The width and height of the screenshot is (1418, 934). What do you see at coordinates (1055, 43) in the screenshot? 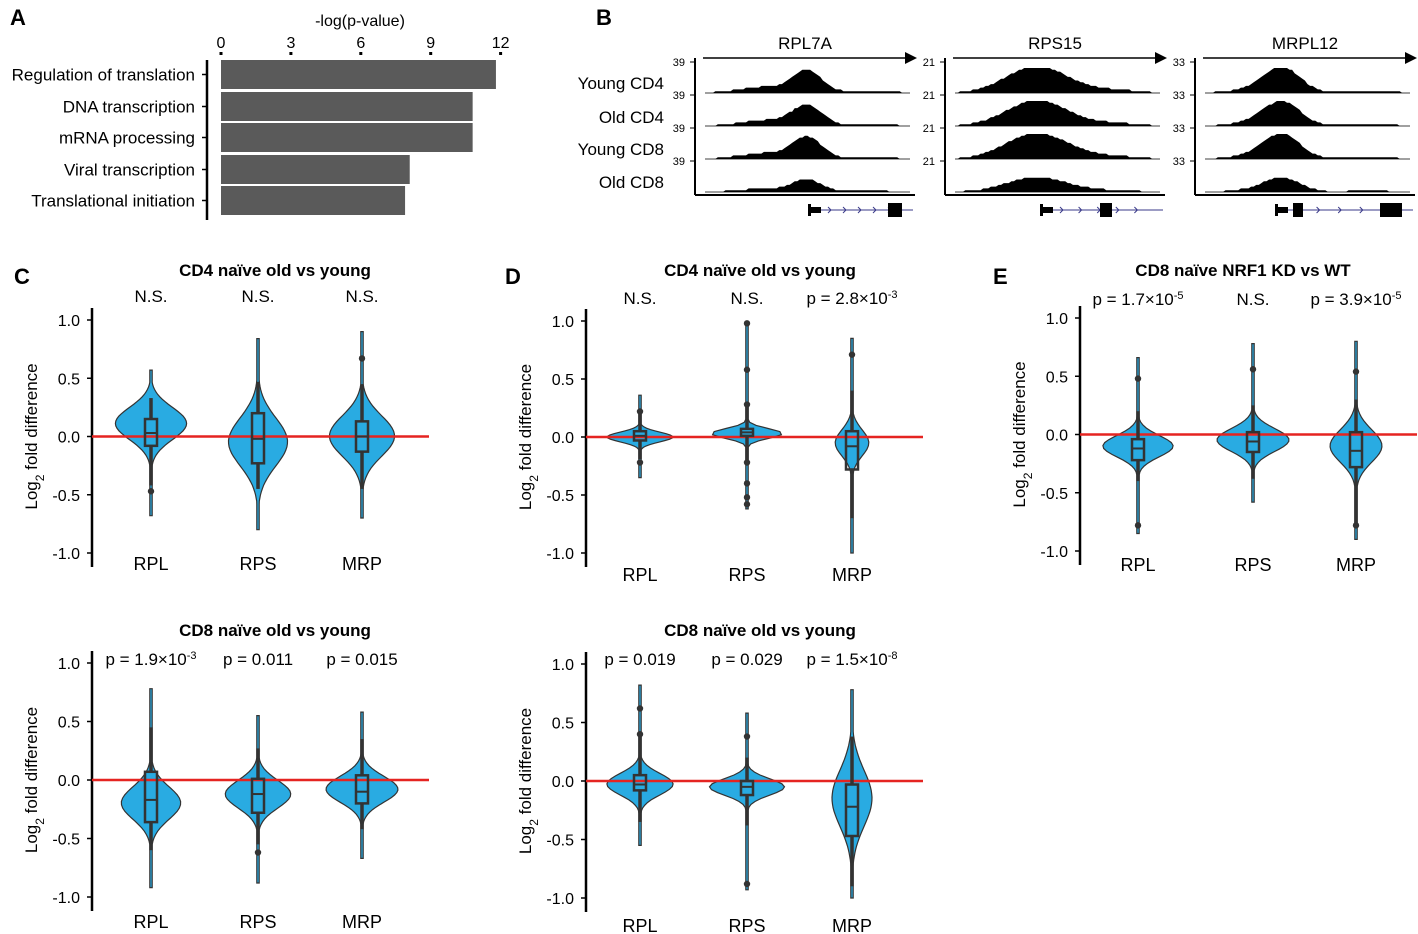
I see `panel-b-gene-name: RPS15` at bounding box center [1055, 43].